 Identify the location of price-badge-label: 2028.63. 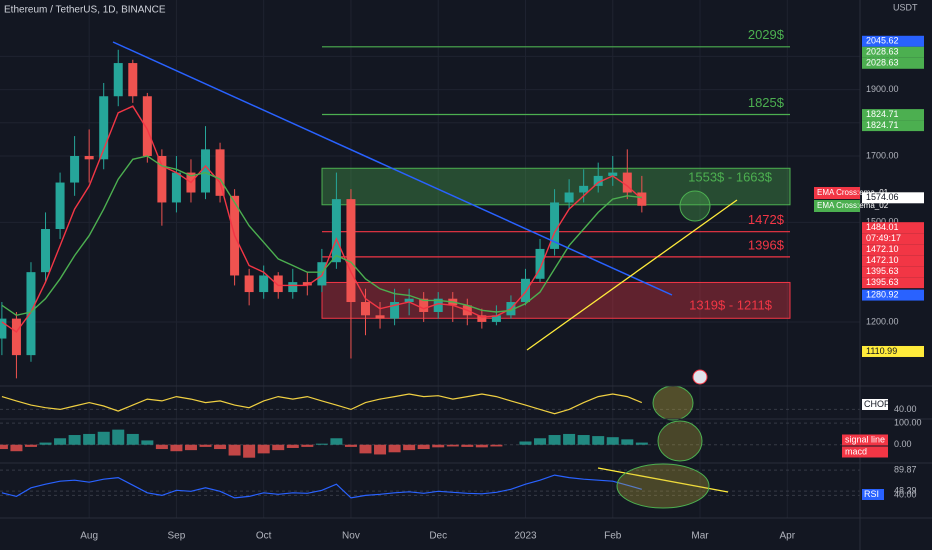
(882, 63).